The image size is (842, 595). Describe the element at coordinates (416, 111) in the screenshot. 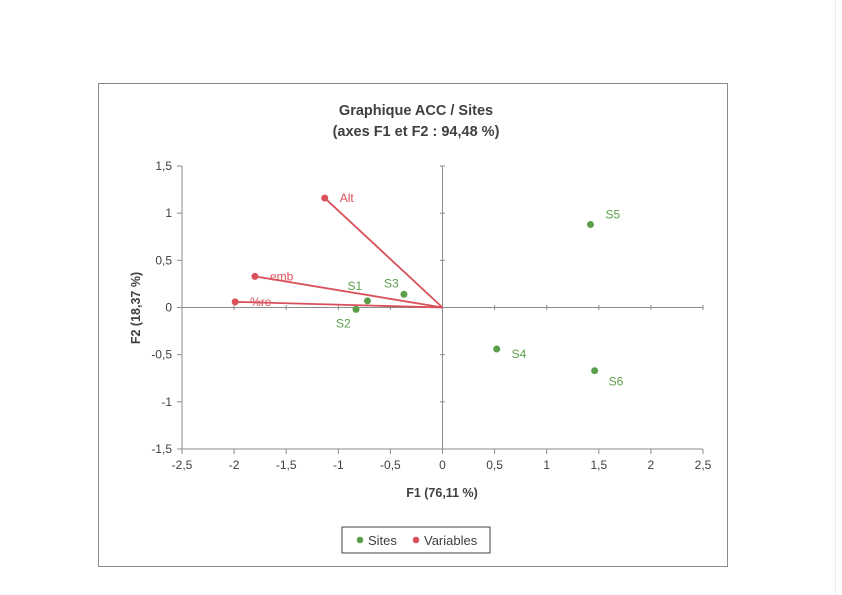

I see `chart-title: Graphique ACC / Sites` at that location.